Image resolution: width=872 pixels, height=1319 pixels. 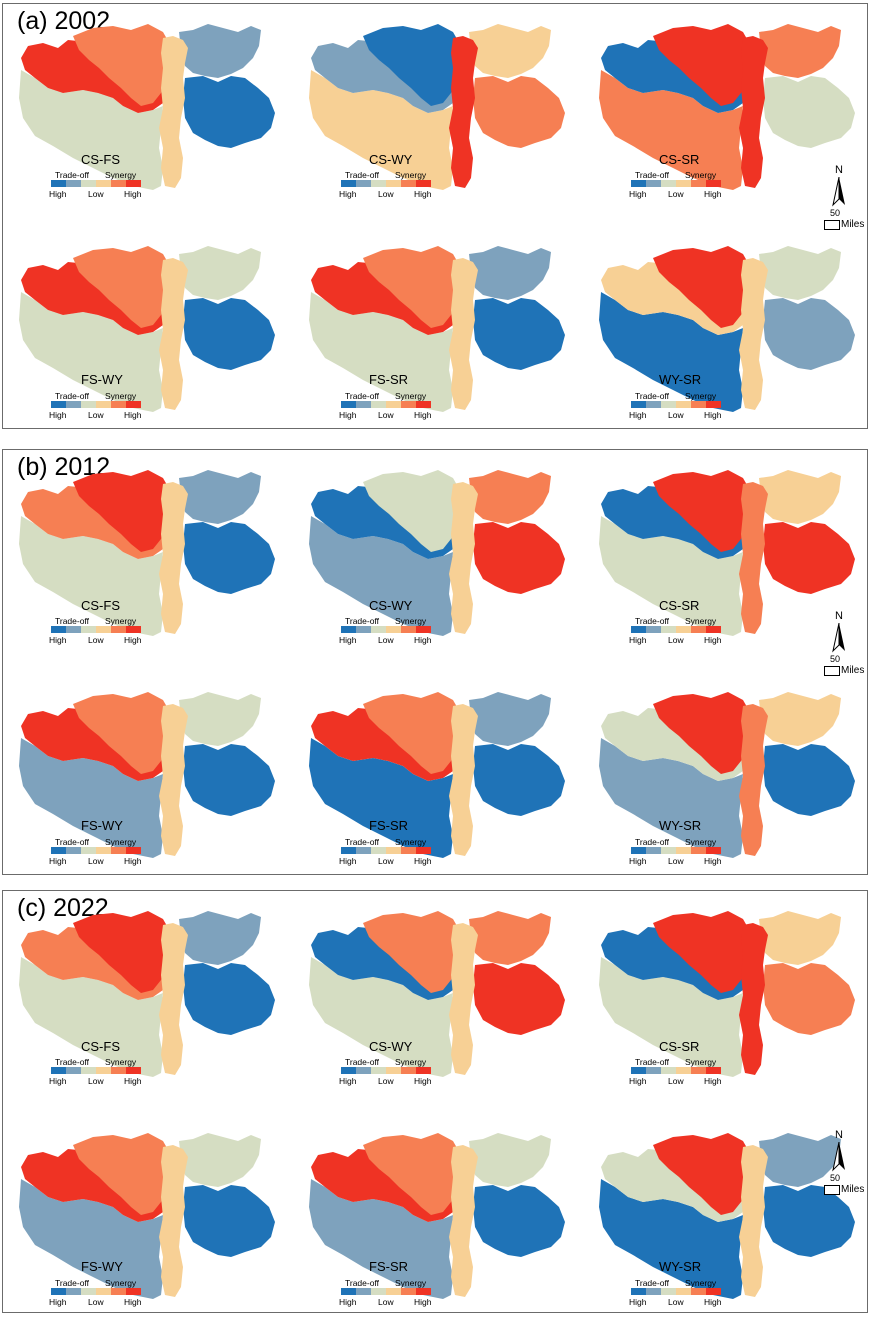 What do you see at coordinates (835, 213) in the screenshot?
I see `scale-value: 50` at bounding box center [835, 213].